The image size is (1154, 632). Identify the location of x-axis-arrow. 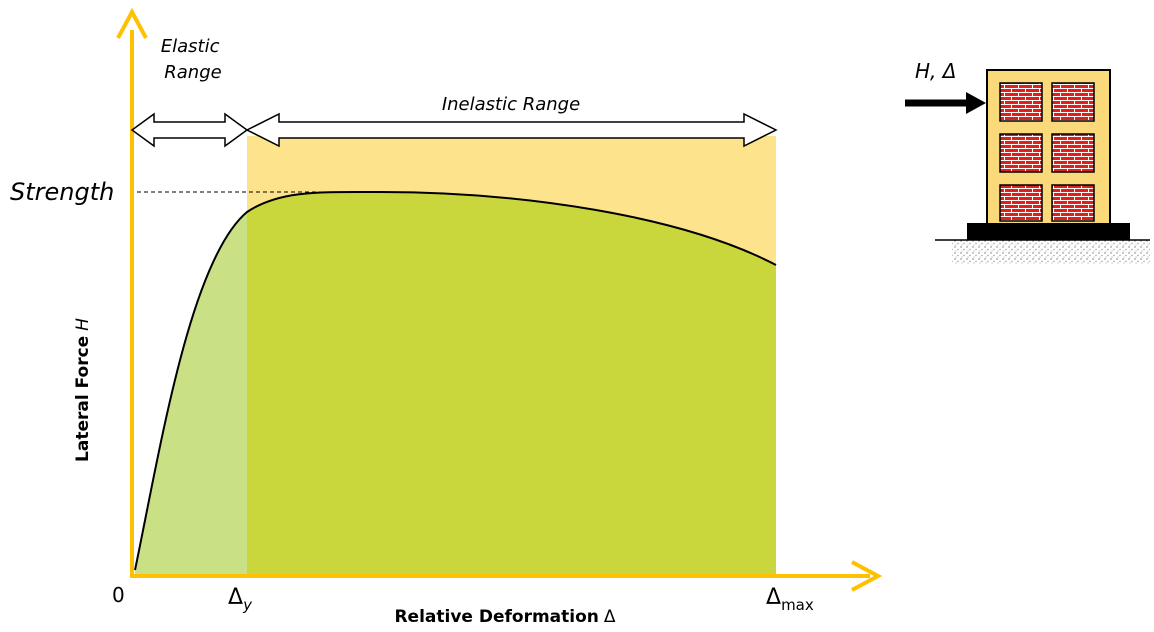
(867, 576).